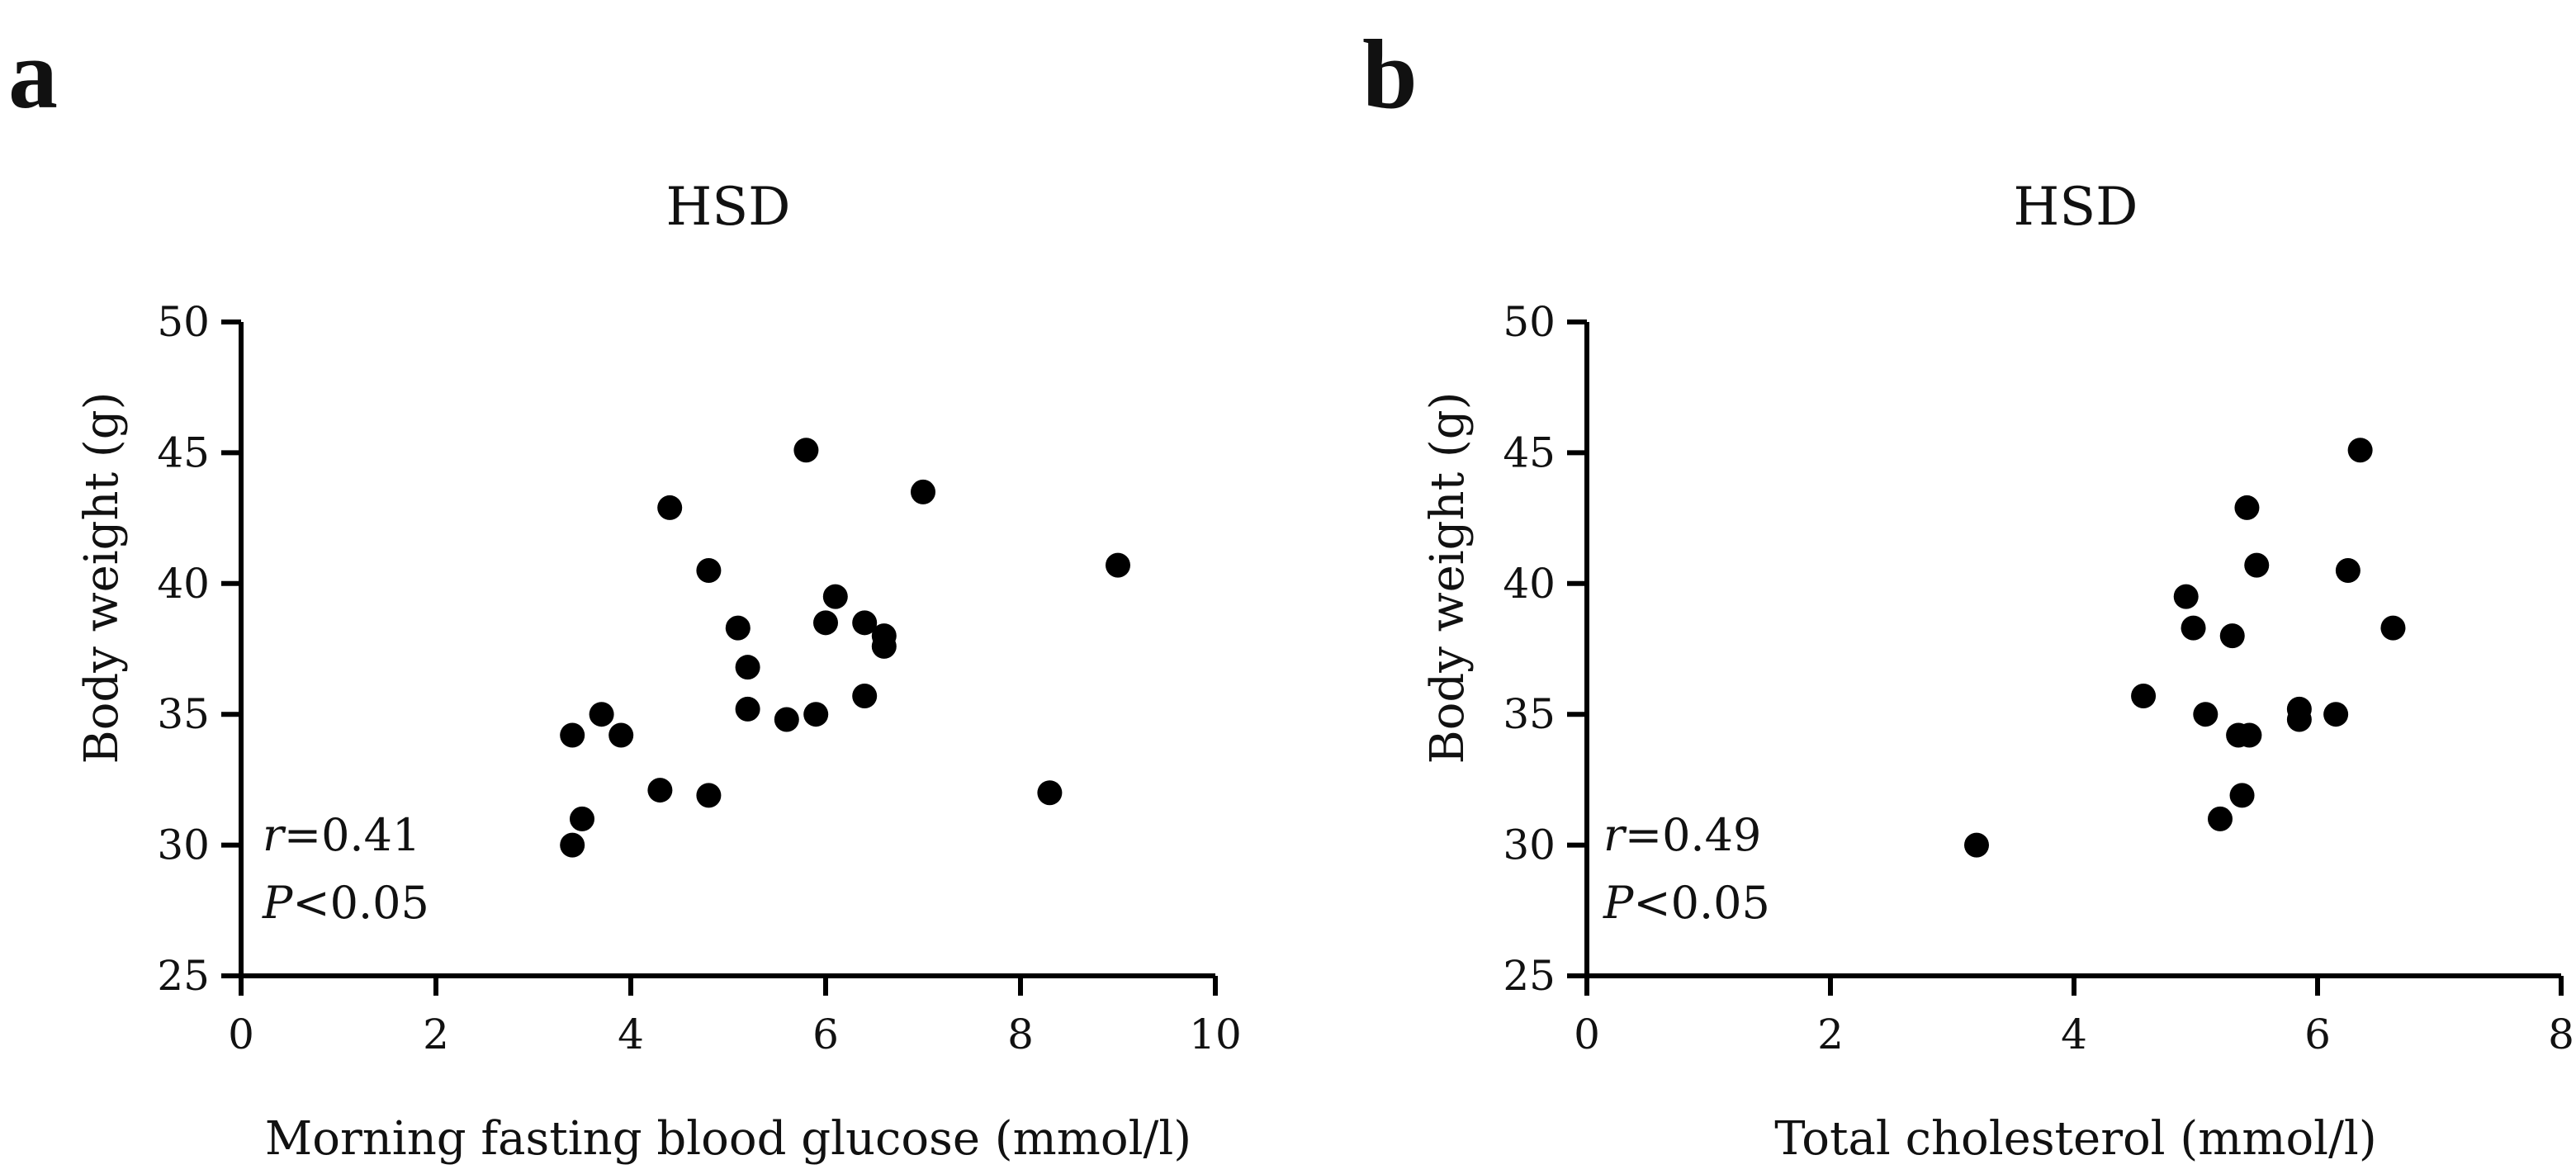 This screenshot has width=2576, height=1174. Describe the element at coordinates (1545, 649) in the screenshot. I see `panel-b-y-ticks: 25 30 35 40 45 50` at that location.